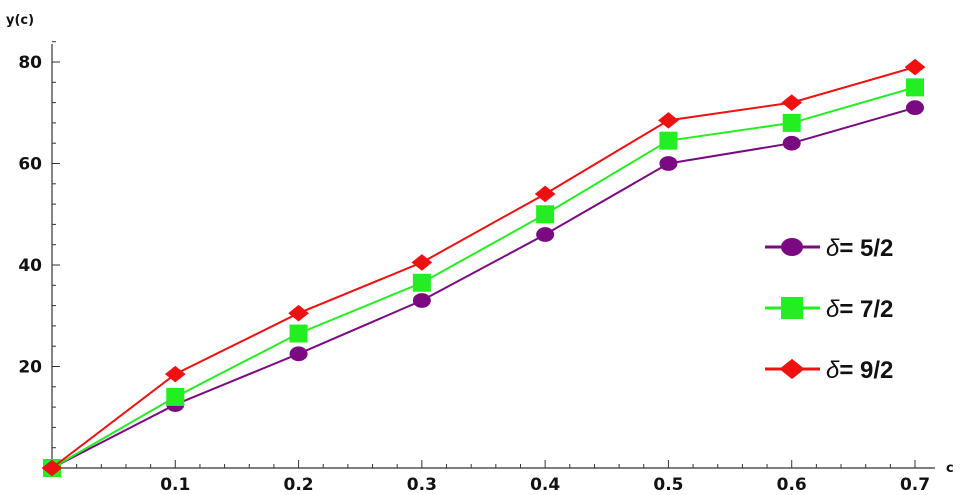  Describe the element at coordinates (30, 266) in the screenshot. I see `y-tick-label: 40` at that location.